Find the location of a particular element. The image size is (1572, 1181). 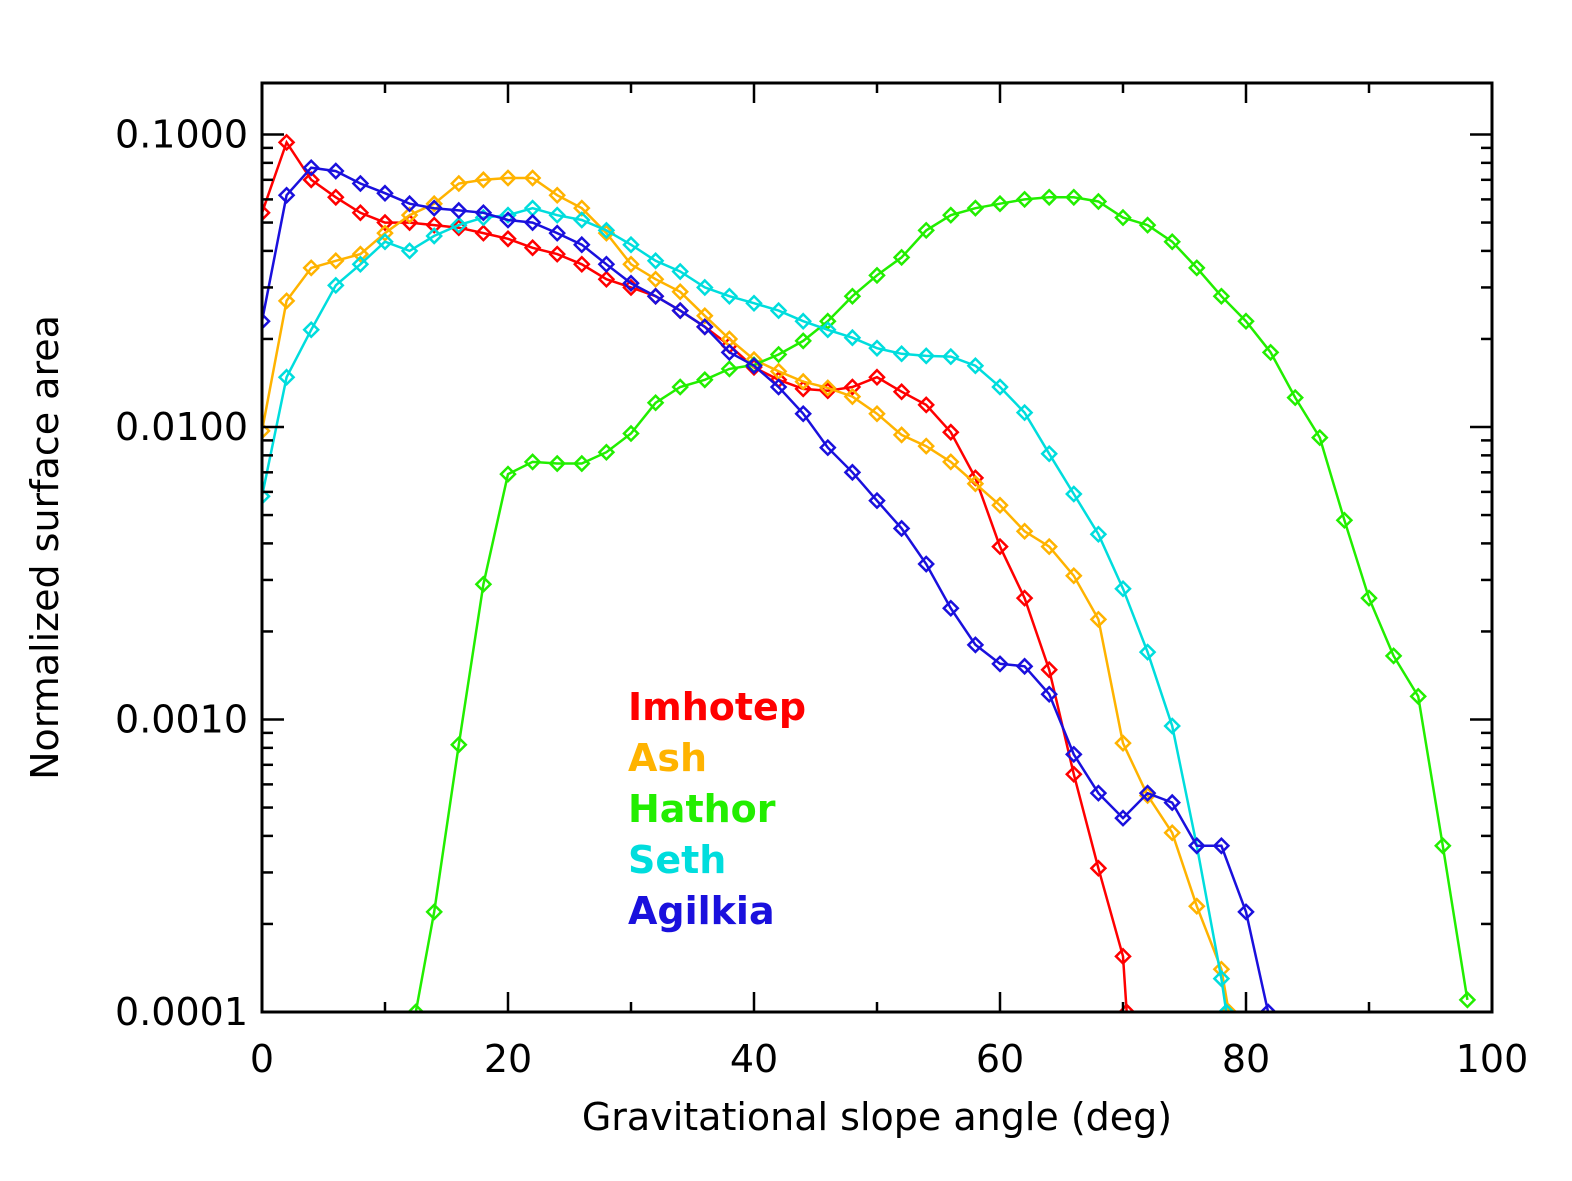

x-tick-label: 60 is located at coordinates (1000, 1059).